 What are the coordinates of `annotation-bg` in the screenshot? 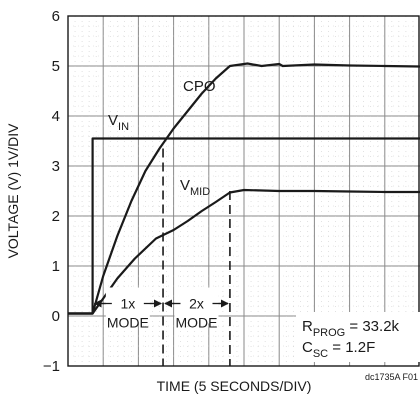 It's located at (358, 337).